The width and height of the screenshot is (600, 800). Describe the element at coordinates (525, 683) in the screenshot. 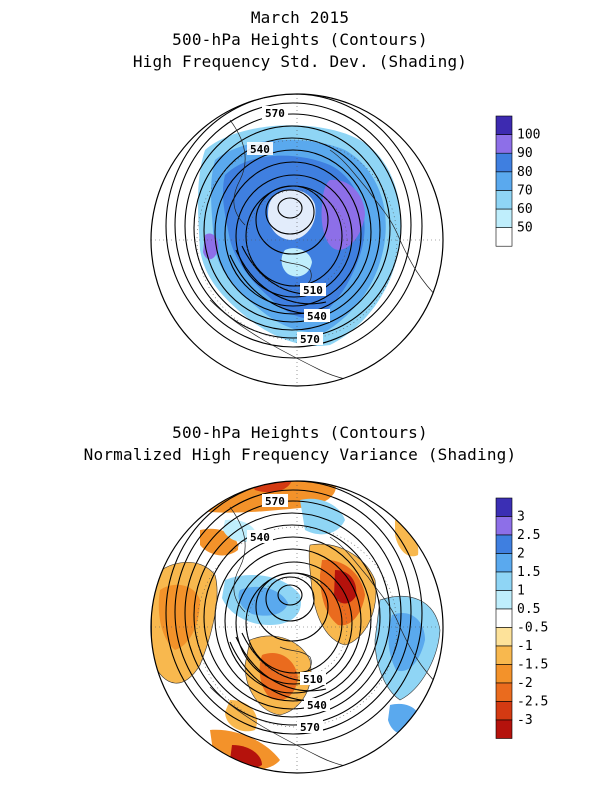

I see `bottom-colorbar-label: -2` at that location.